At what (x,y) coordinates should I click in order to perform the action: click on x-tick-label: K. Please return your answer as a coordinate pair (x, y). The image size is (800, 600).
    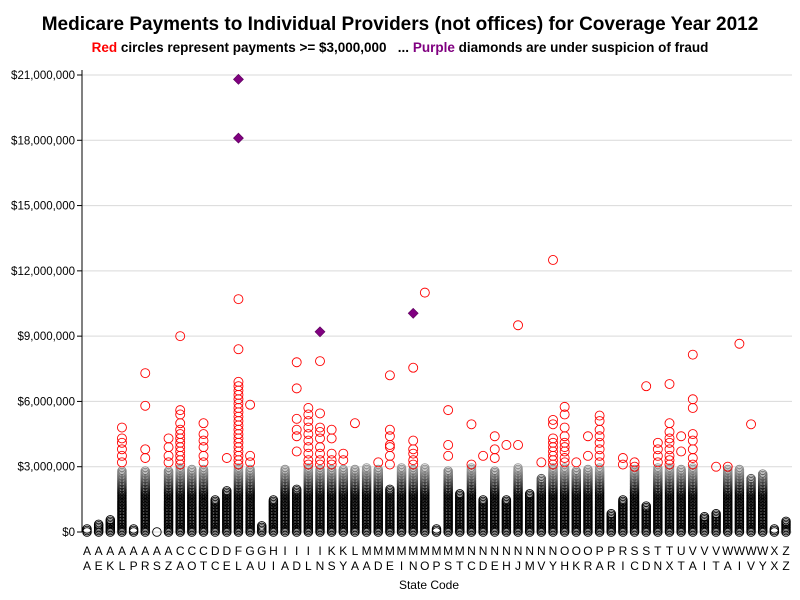
    Looking at the image, I should click on (332, 551).